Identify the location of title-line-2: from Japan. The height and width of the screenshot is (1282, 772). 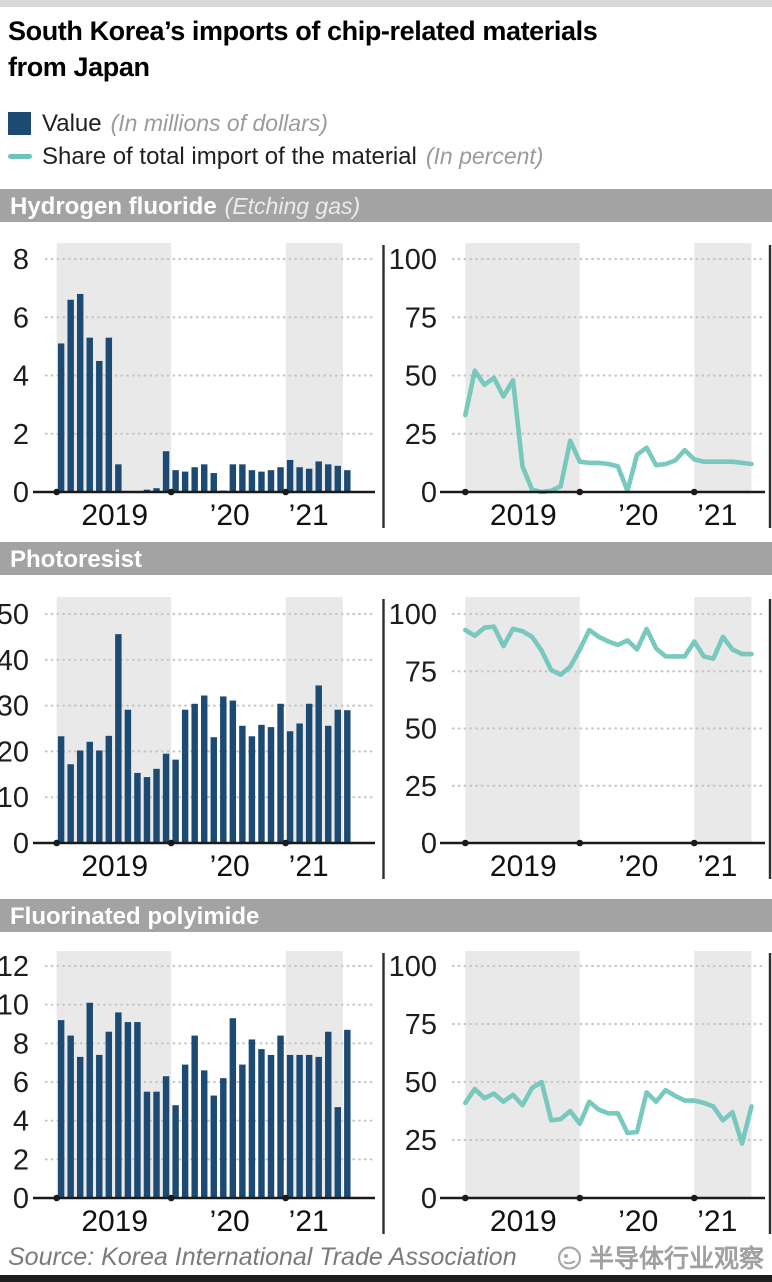
(79, 66).